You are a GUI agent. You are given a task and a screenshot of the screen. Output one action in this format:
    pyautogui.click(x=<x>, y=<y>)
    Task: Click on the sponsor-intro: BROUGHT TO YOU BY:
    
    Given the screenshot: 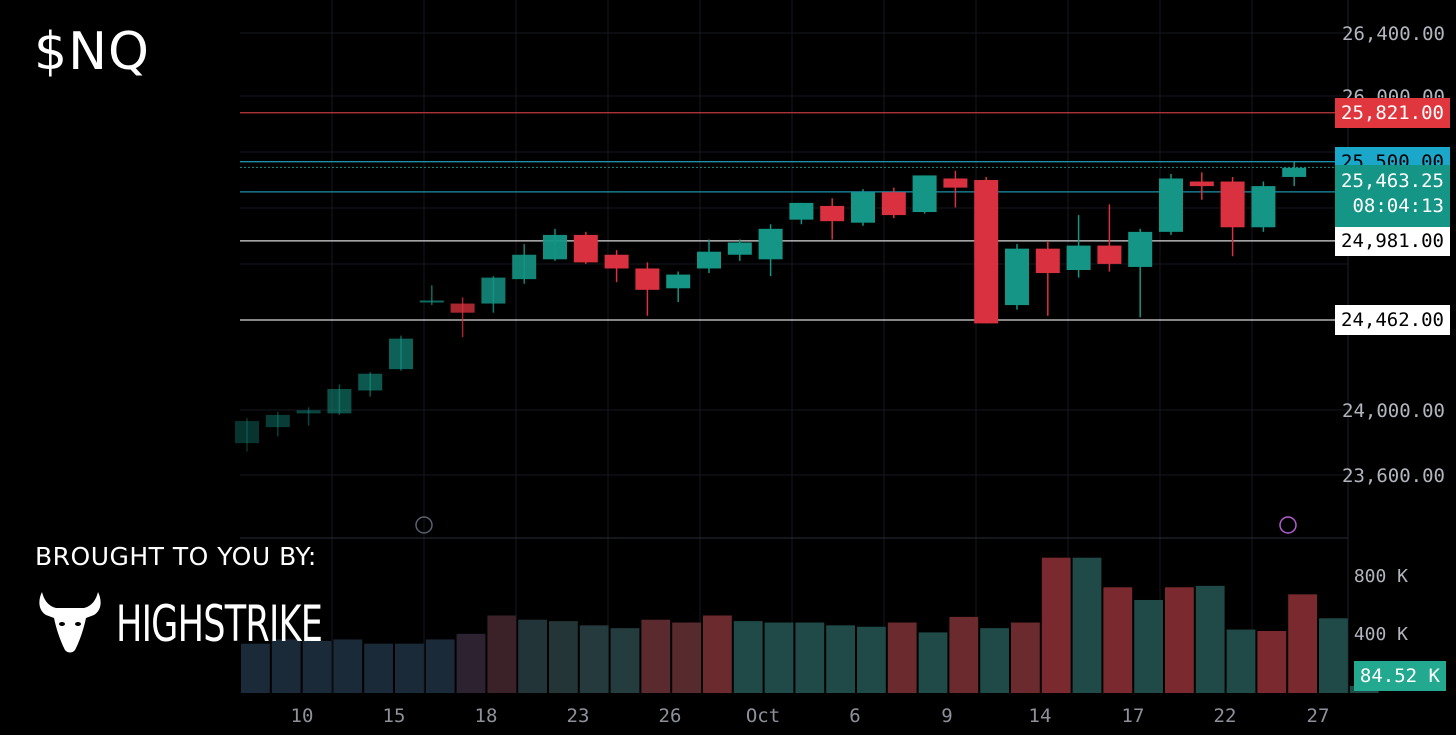 What is the action you would take?
    pyautogui.click(x=176, y=556)
    